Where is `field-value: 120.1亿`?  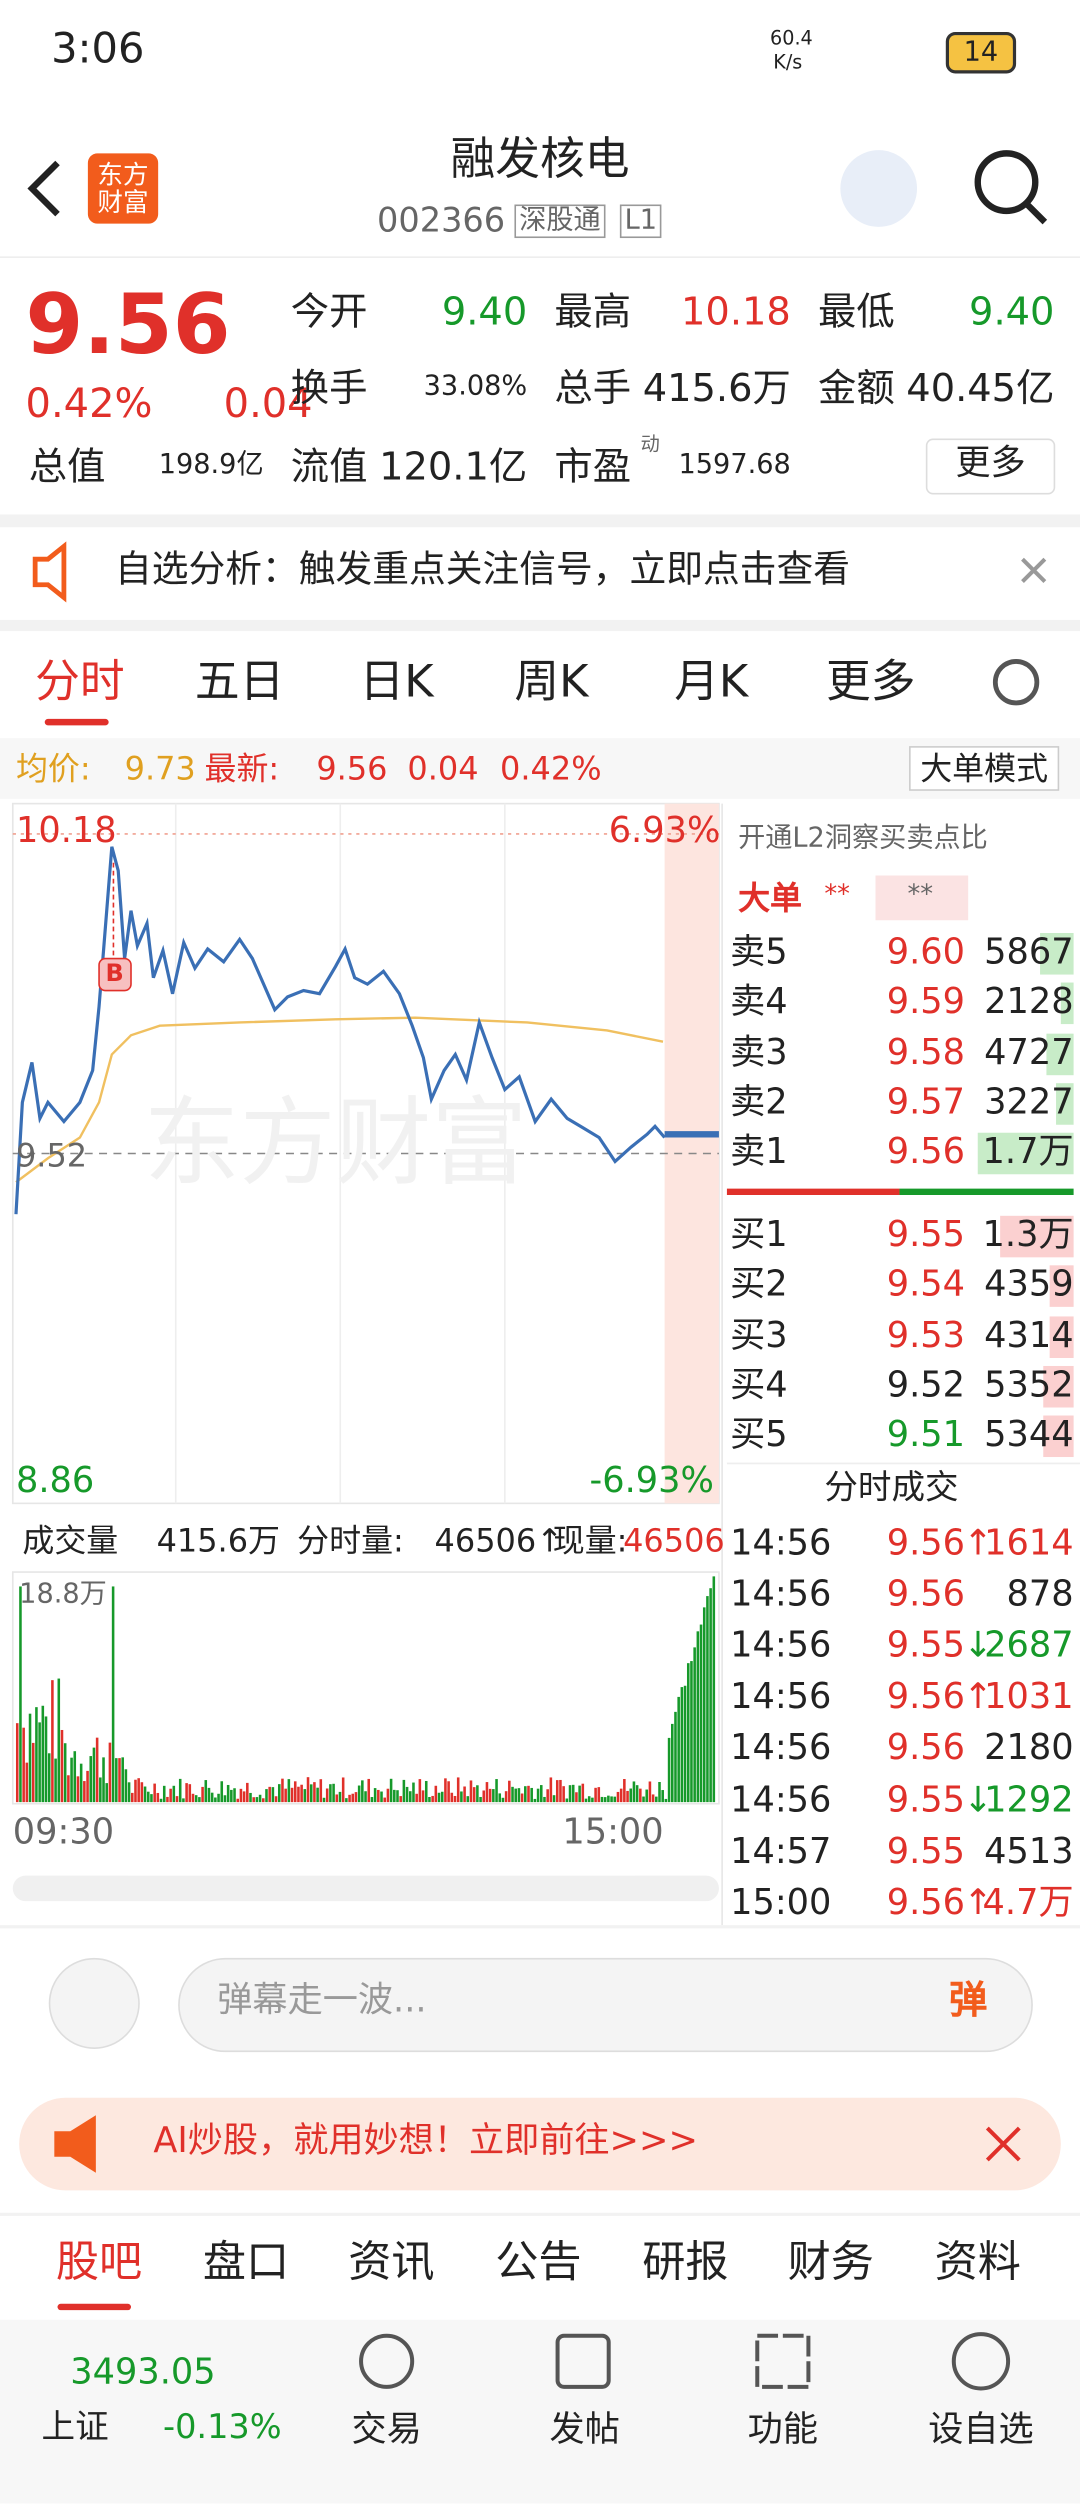
field-value: 120.1亿 is located at coordinates (453, 466).